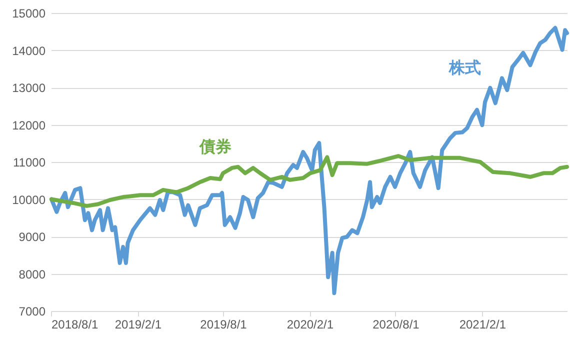  I want to click on x-tick-label: 2019/2/1, so click(138, 325).